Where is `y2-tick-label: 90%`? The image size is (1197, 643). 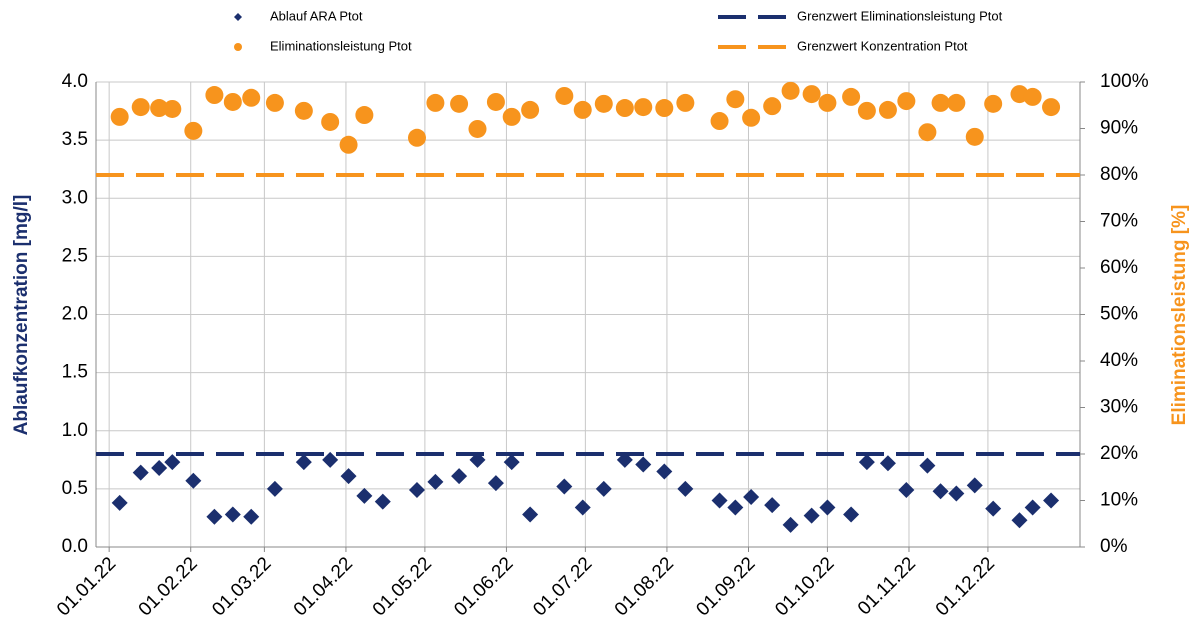
y2-tick-label: 90% is located at coordinates (1119, 128).